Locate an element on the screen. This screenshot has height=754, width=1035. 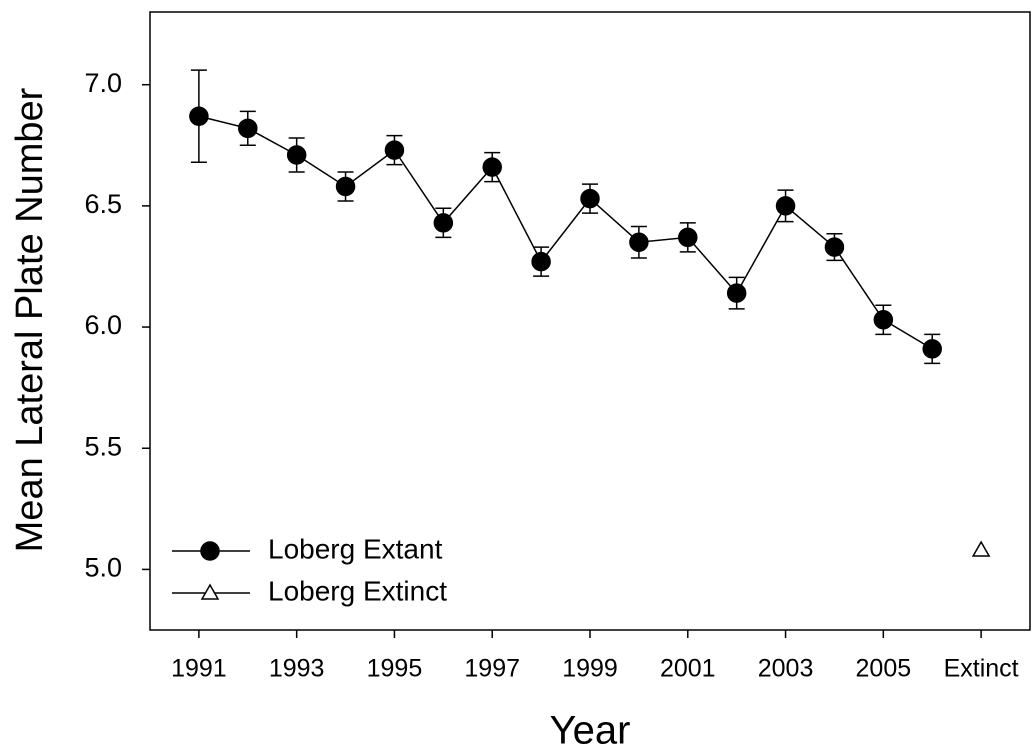
x-tick-label: Extinct is located at coordinates (981, 669).